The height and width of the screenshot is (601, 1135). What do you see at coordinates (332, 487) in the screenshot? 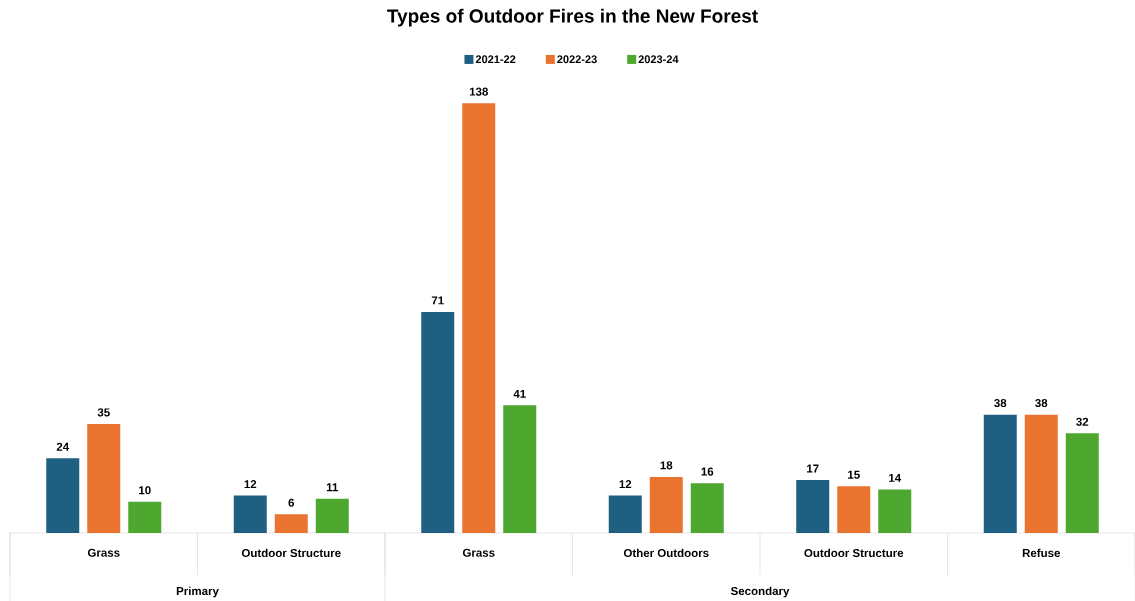
I see `data-label: 11` at bounding box center [332, 487].